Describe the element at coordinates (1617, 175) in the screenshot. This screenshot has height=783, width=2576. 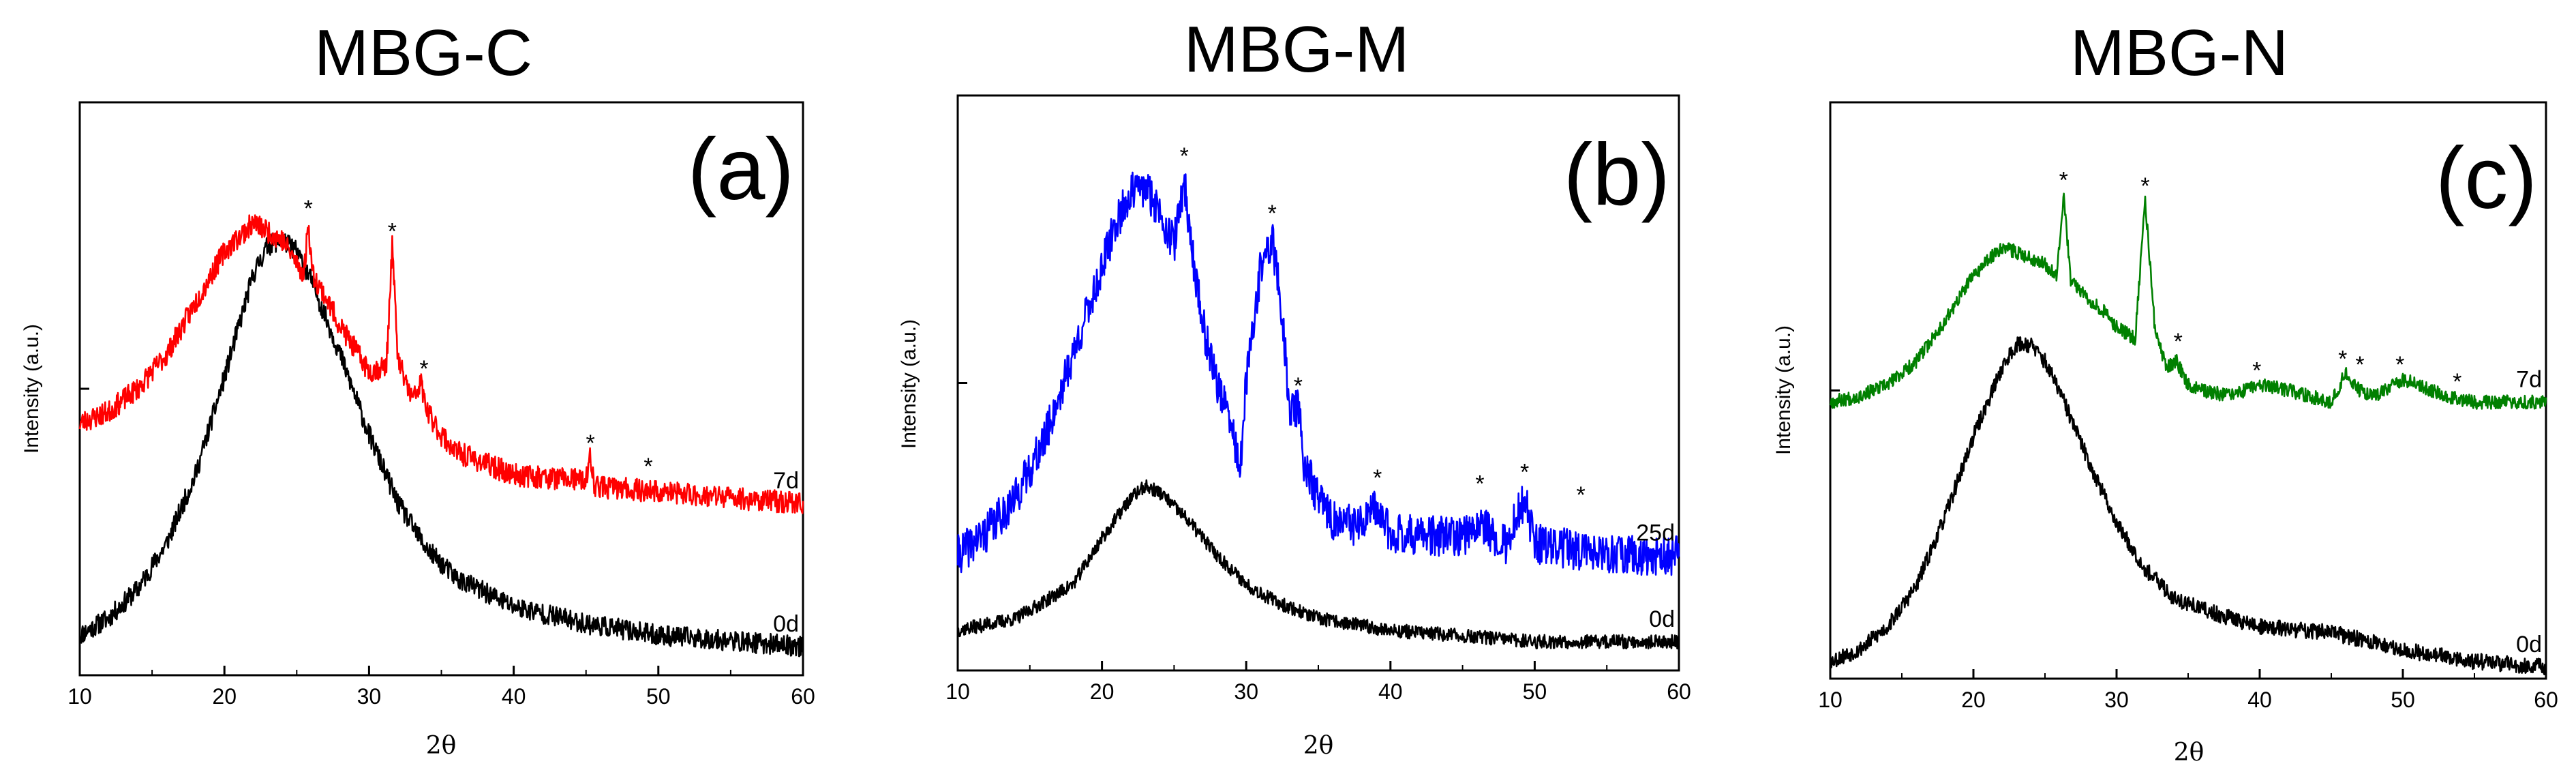
I see `panel-letter: (b)` at that location.